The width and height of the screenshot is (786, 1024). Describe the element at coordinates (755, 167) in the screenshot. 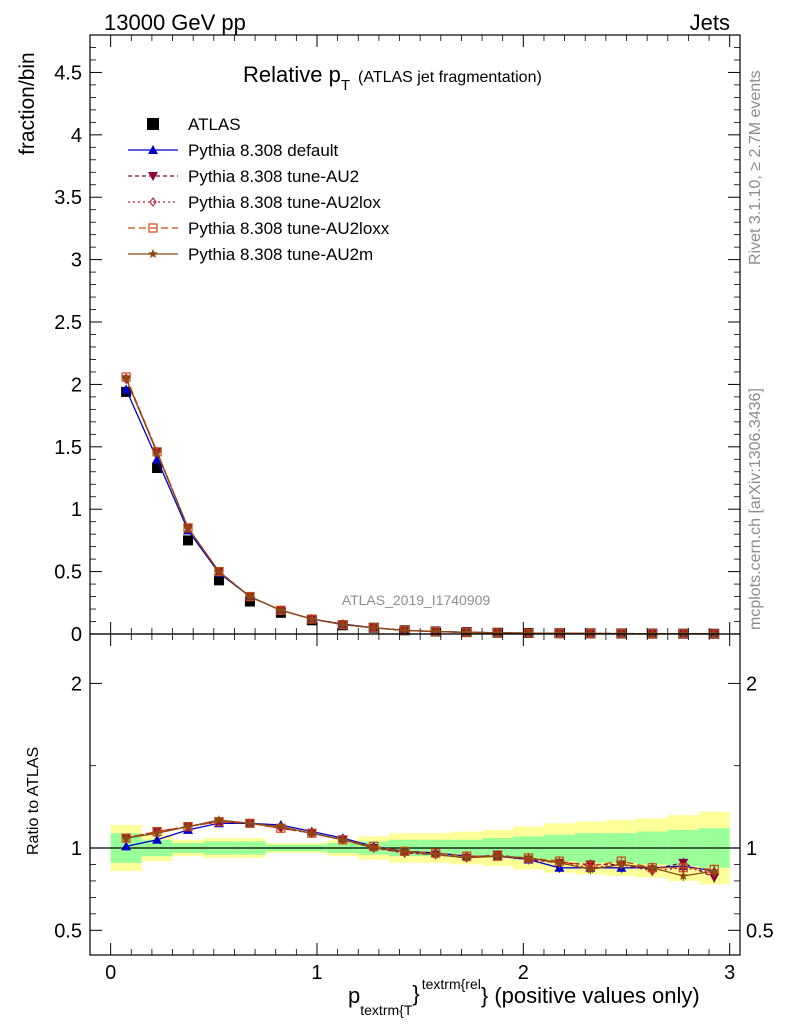

I see `rivet-label: Rivet 3.1.10, ≥ 2.7M events` at that location.